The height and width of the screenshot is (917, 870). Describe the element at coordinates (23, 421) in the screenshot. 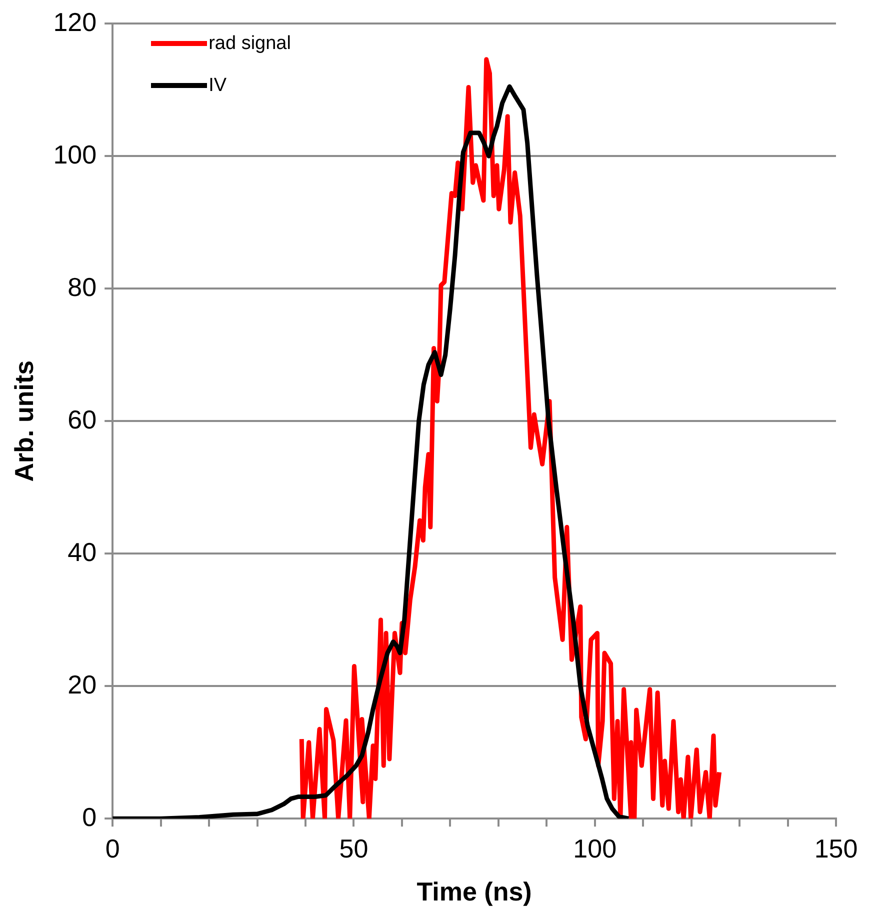

I see `y-axis-title: Arb. units` at that location.